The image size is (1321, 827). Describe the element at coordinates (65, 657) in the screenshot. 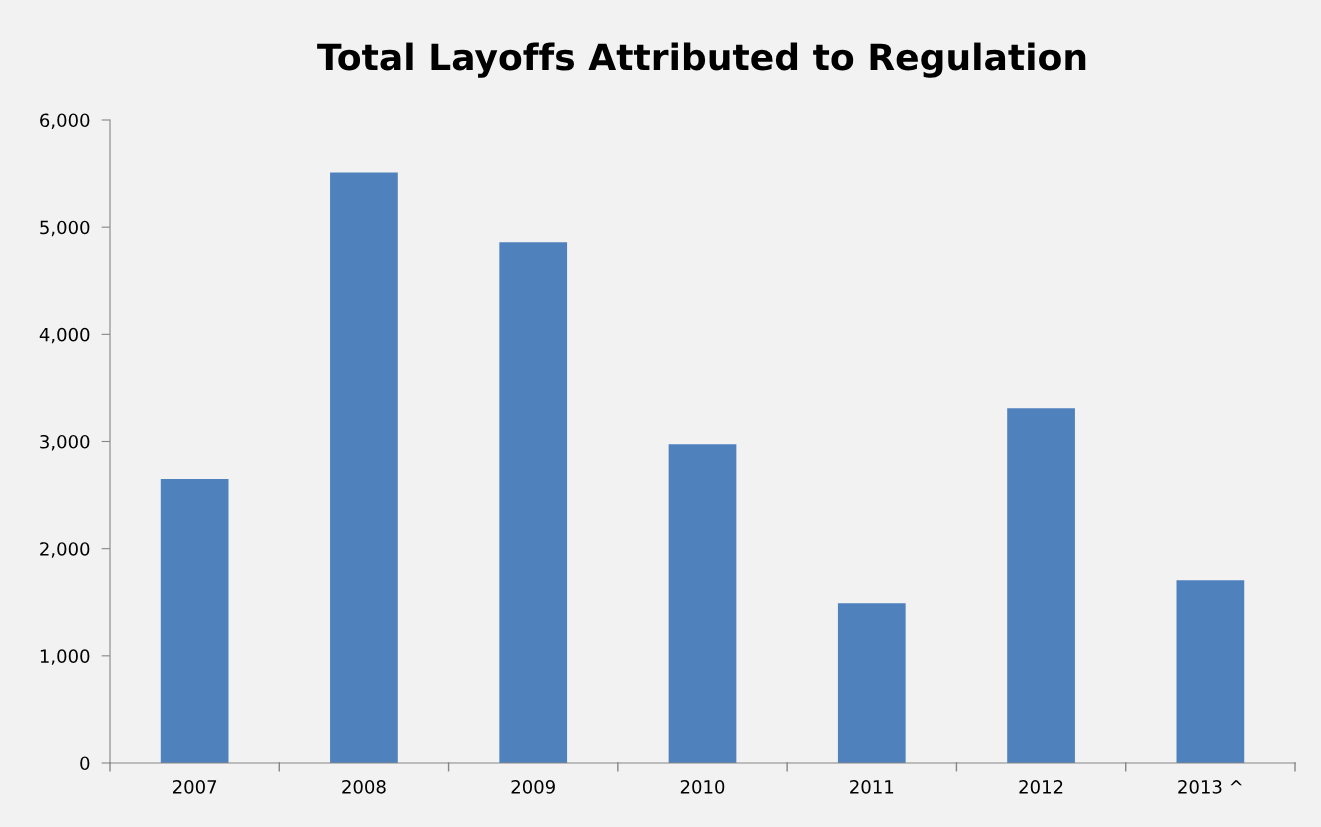

I see `y-tick-label: 1,000` at that location.